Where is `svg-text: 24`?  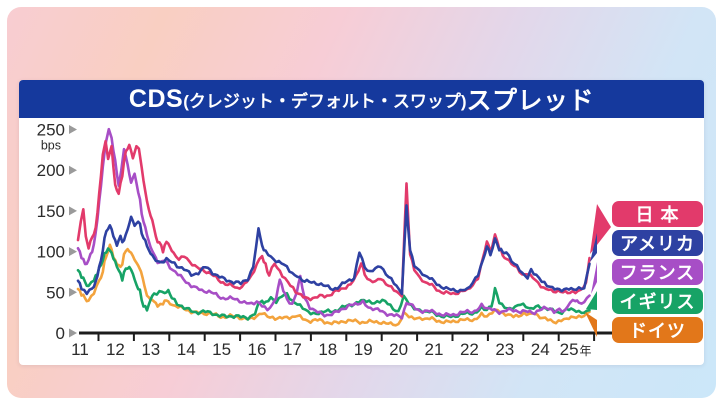
svg-text: 24 is located at coordinates (540, 349).